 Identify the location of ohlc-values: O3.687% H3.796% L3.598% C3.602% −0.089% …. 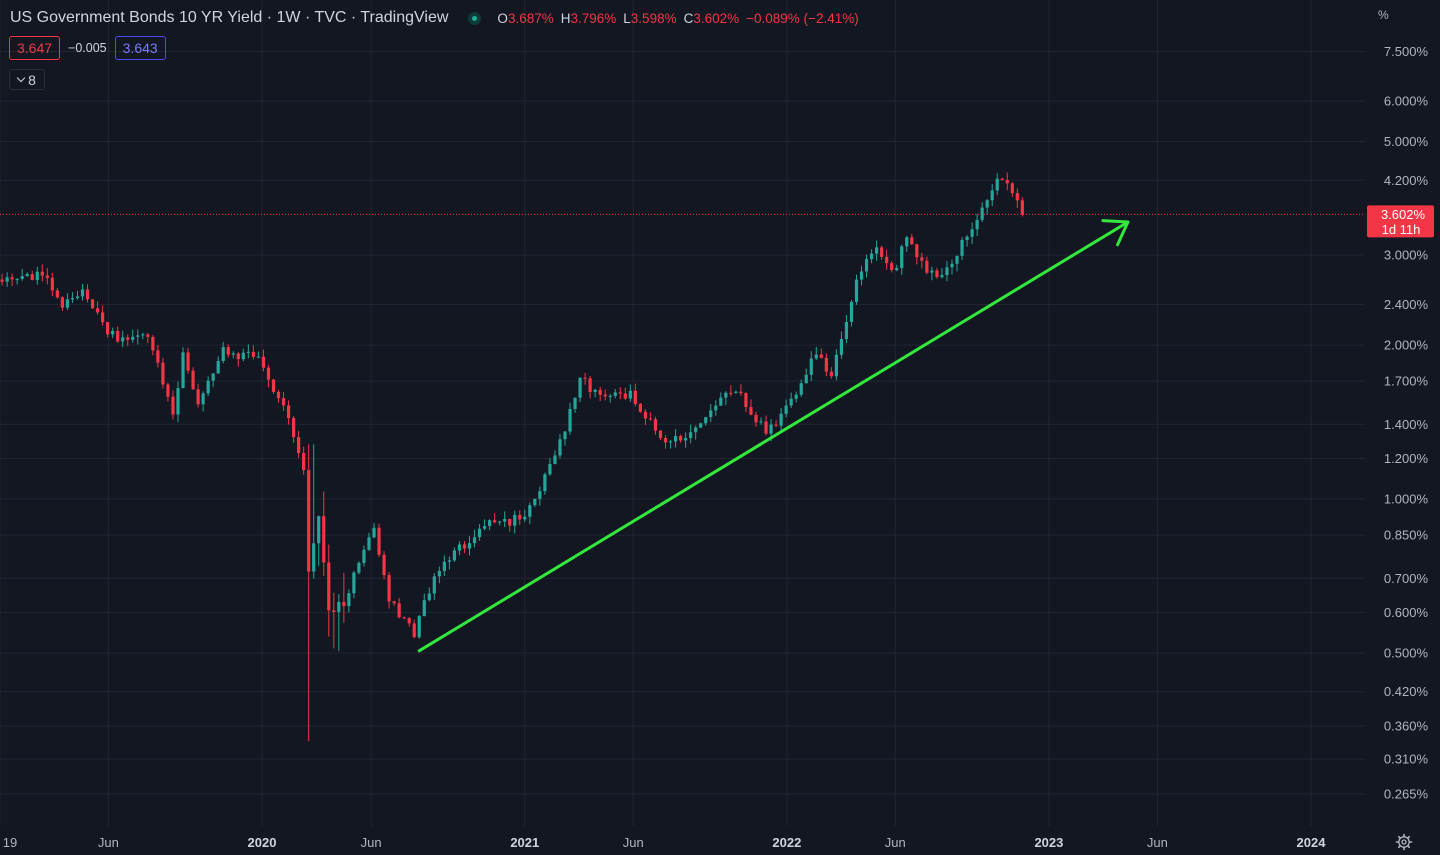
(677, 18).